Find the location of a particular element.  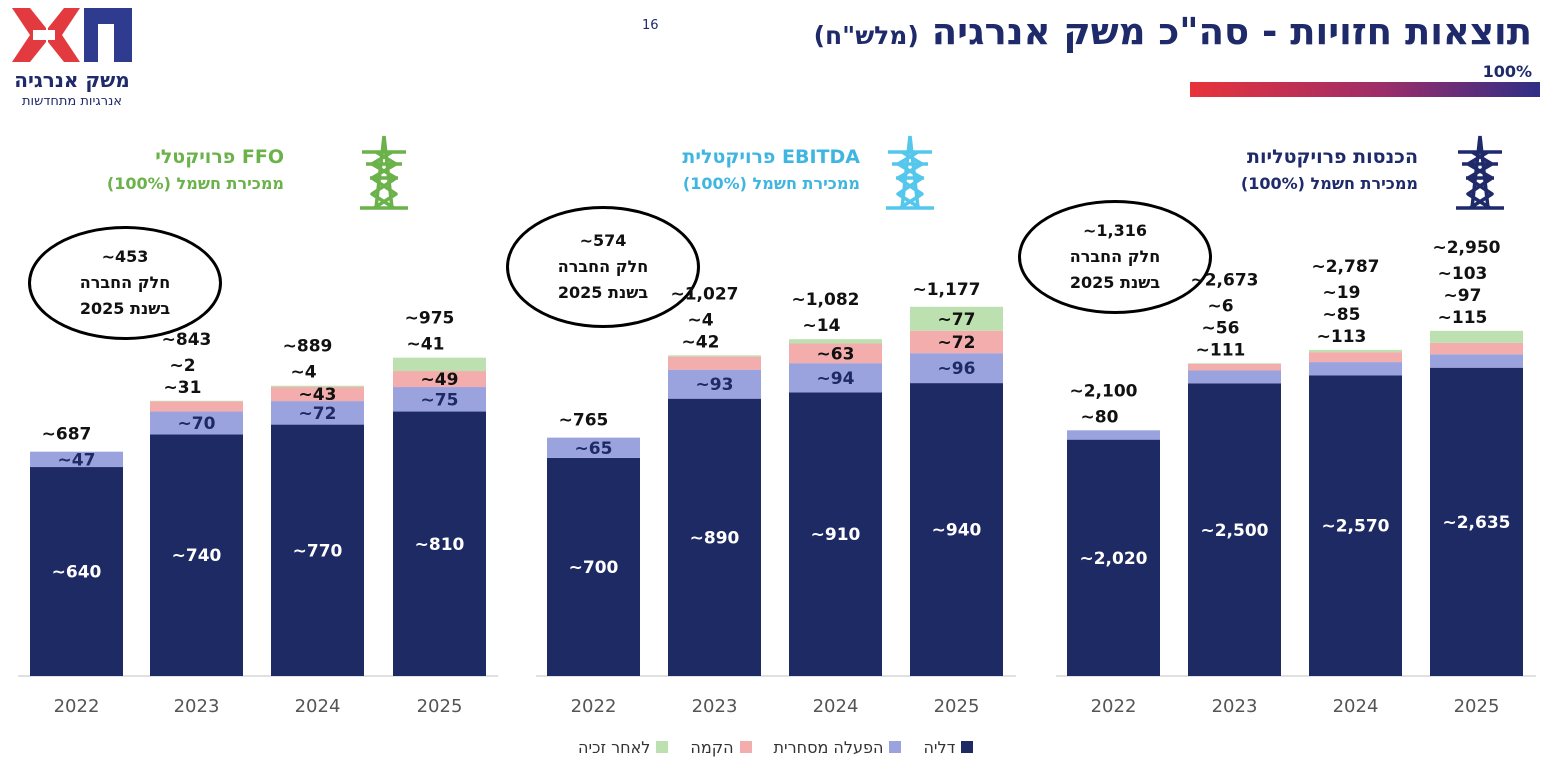

ebitda-subheading: ממכירת חשמל (100%) is located at coordinates (771, 183).